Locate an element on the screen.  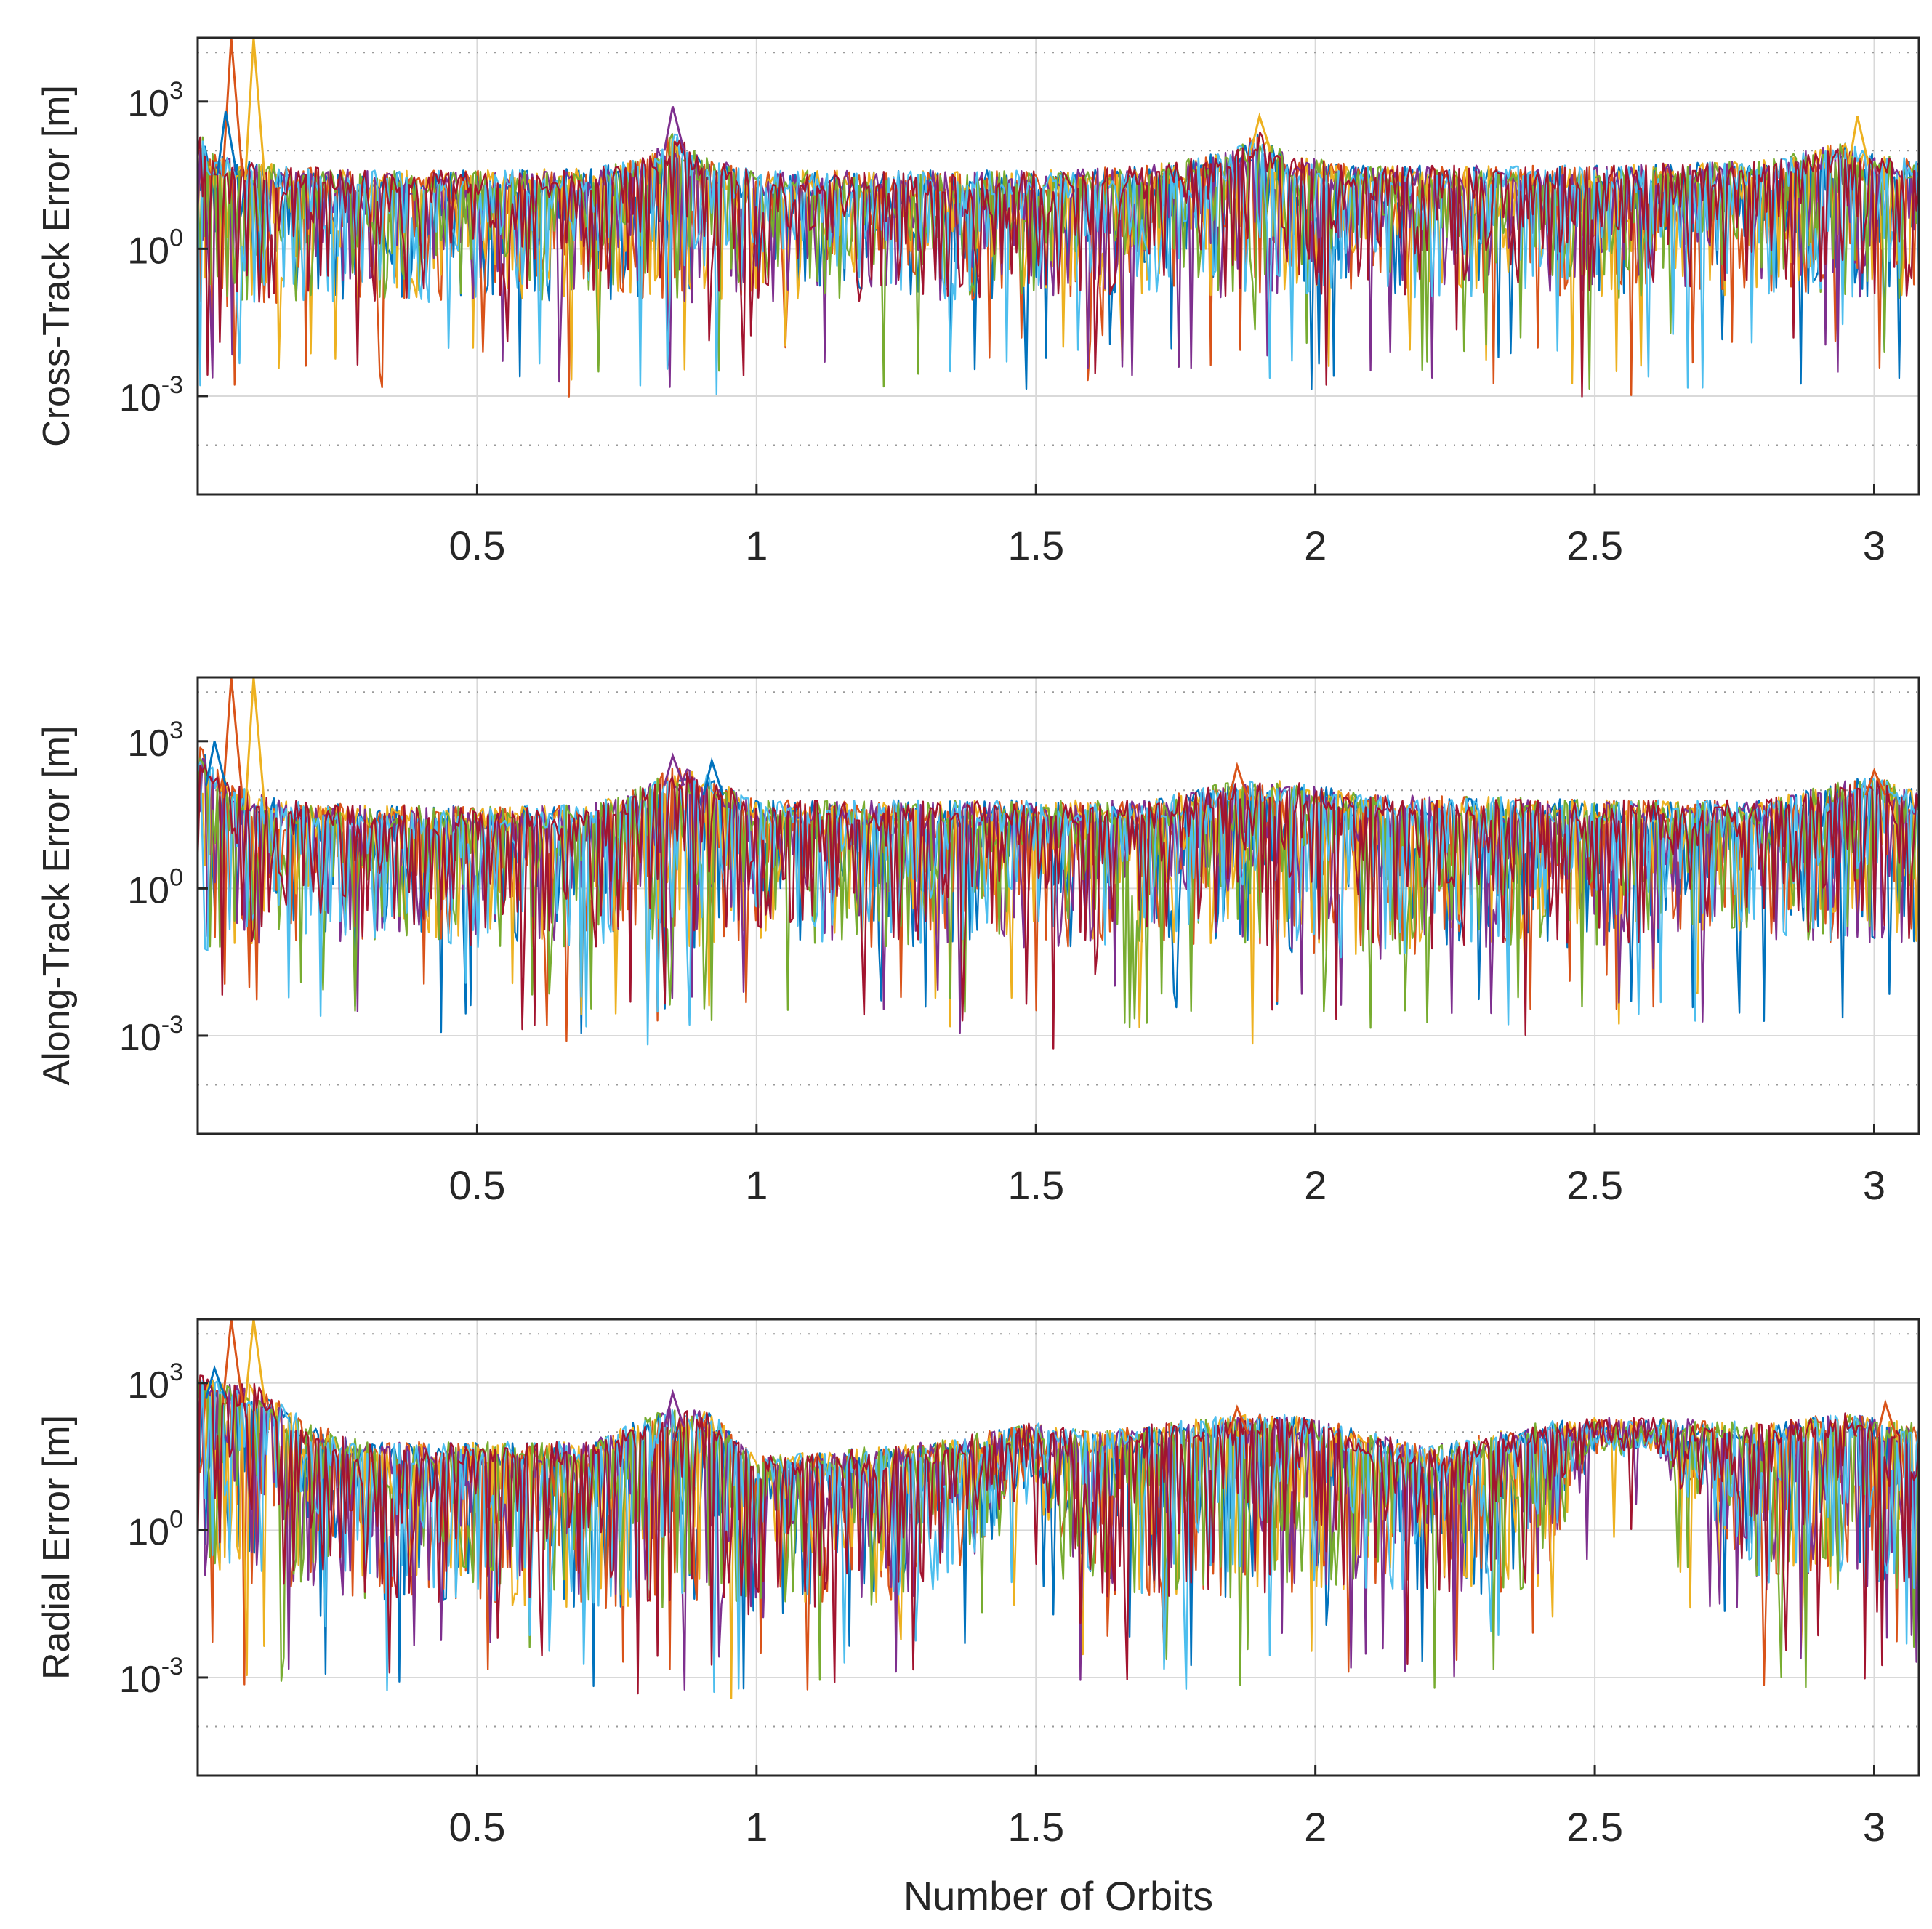
radial-x-tick-label: 0.5 is located at coordinates (476, 1827).